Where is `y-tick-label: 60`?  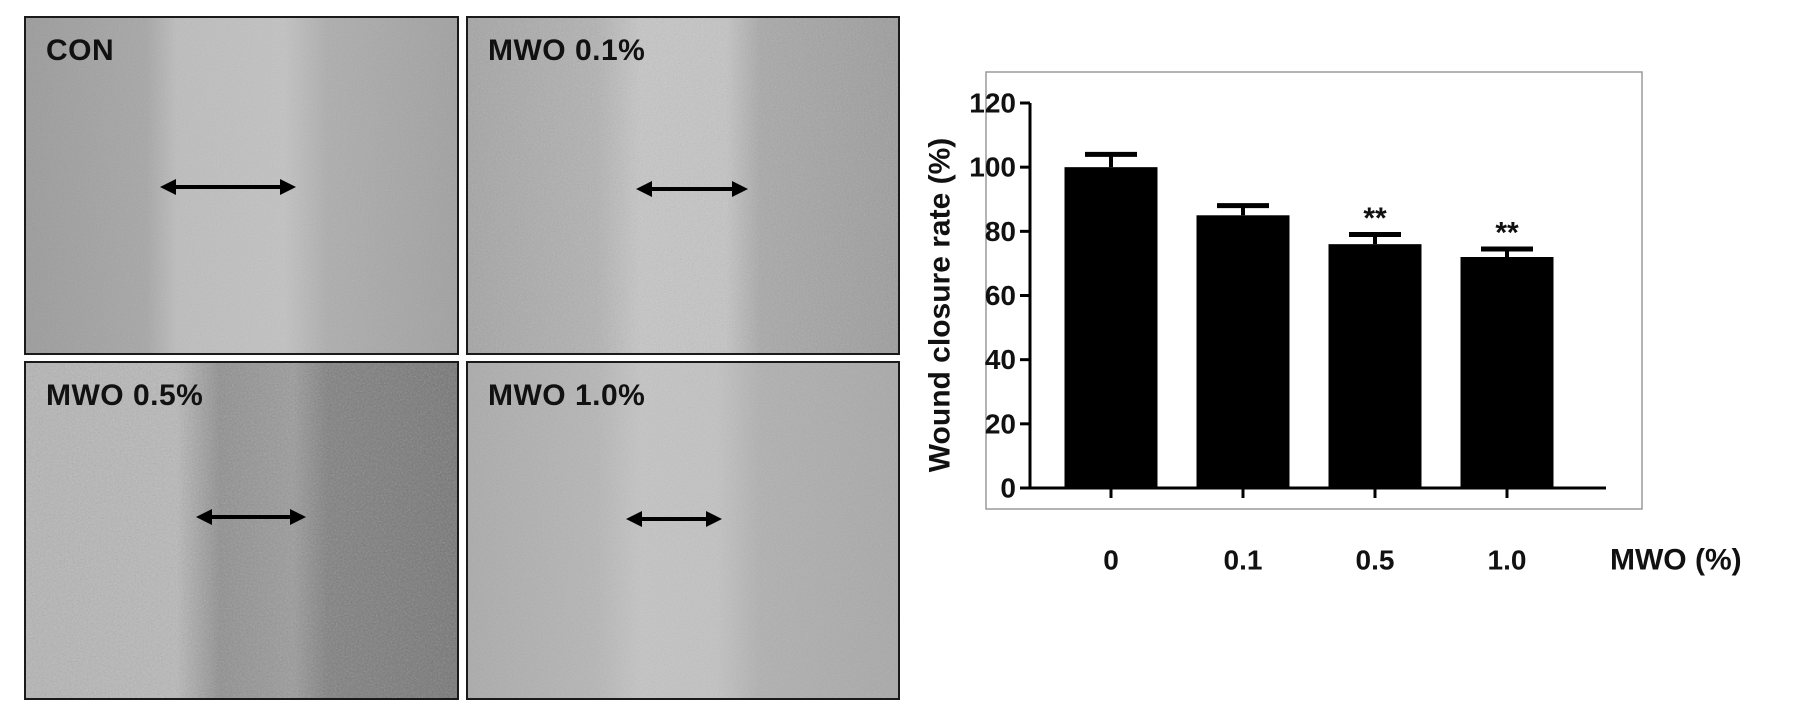 y-tick-label: 60 is located at coordinates (1000, 295).